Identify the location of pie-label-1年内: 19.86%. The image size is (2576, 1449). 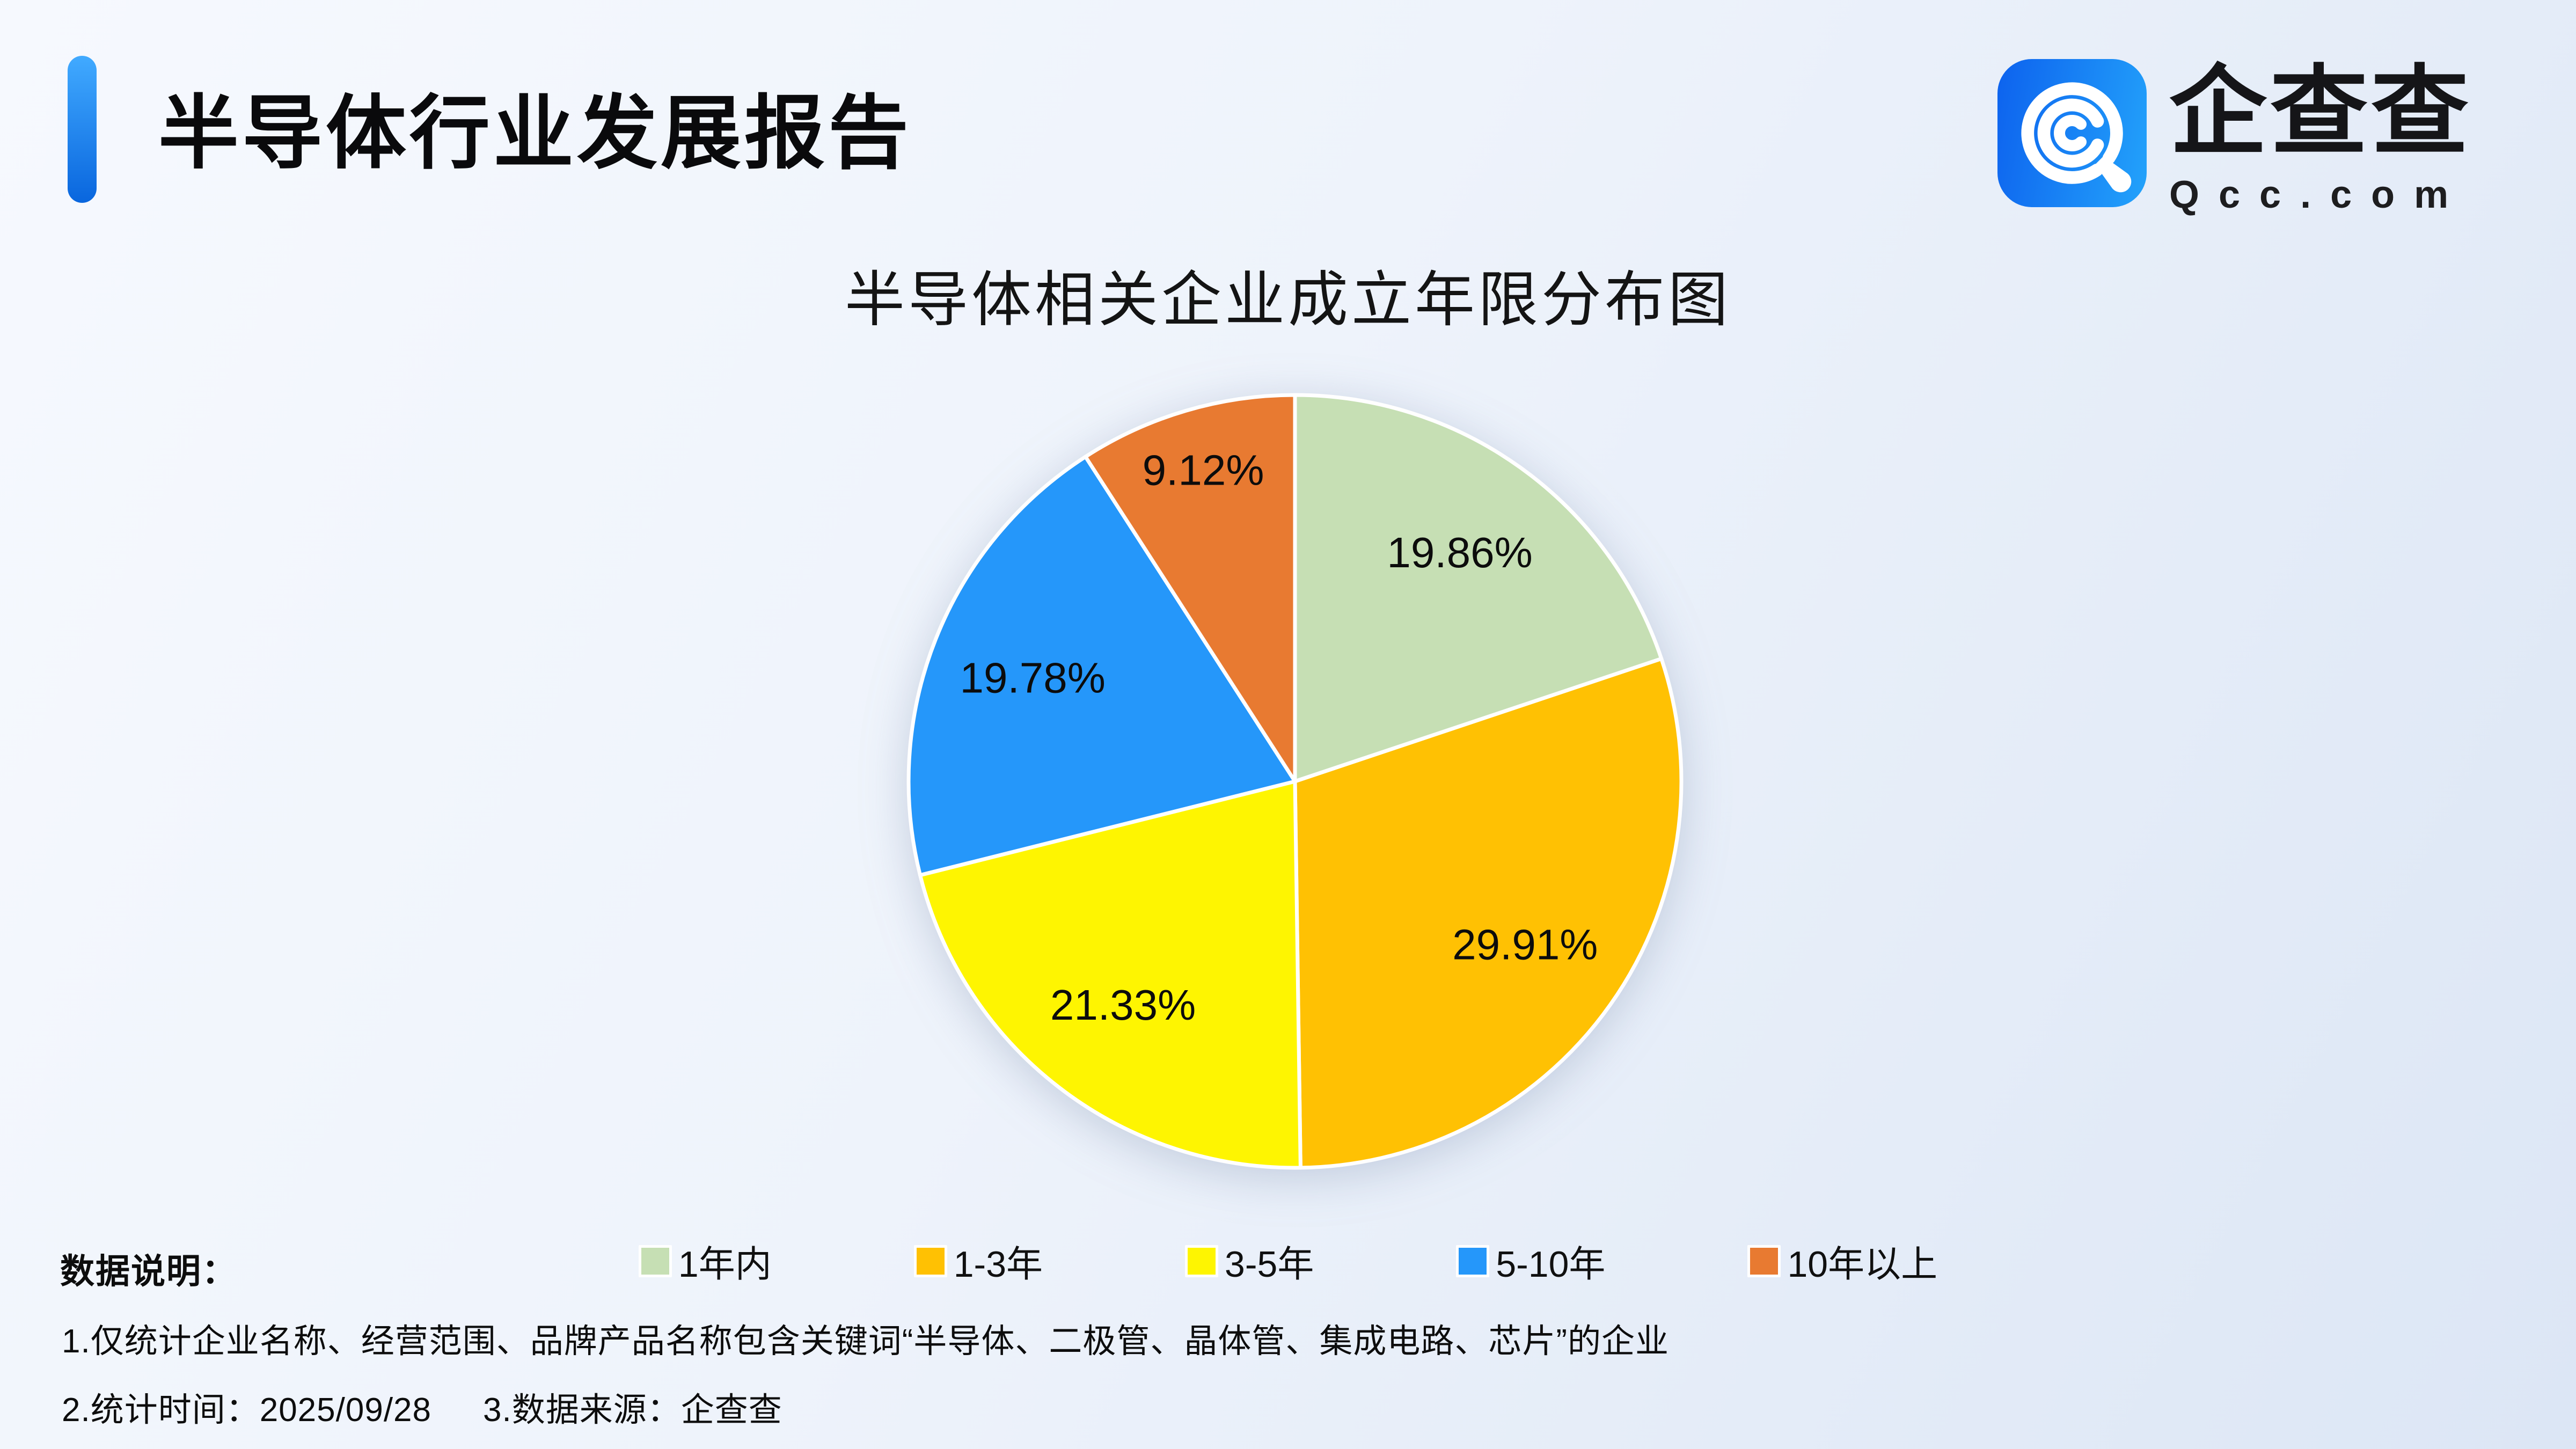
(1459, 552).